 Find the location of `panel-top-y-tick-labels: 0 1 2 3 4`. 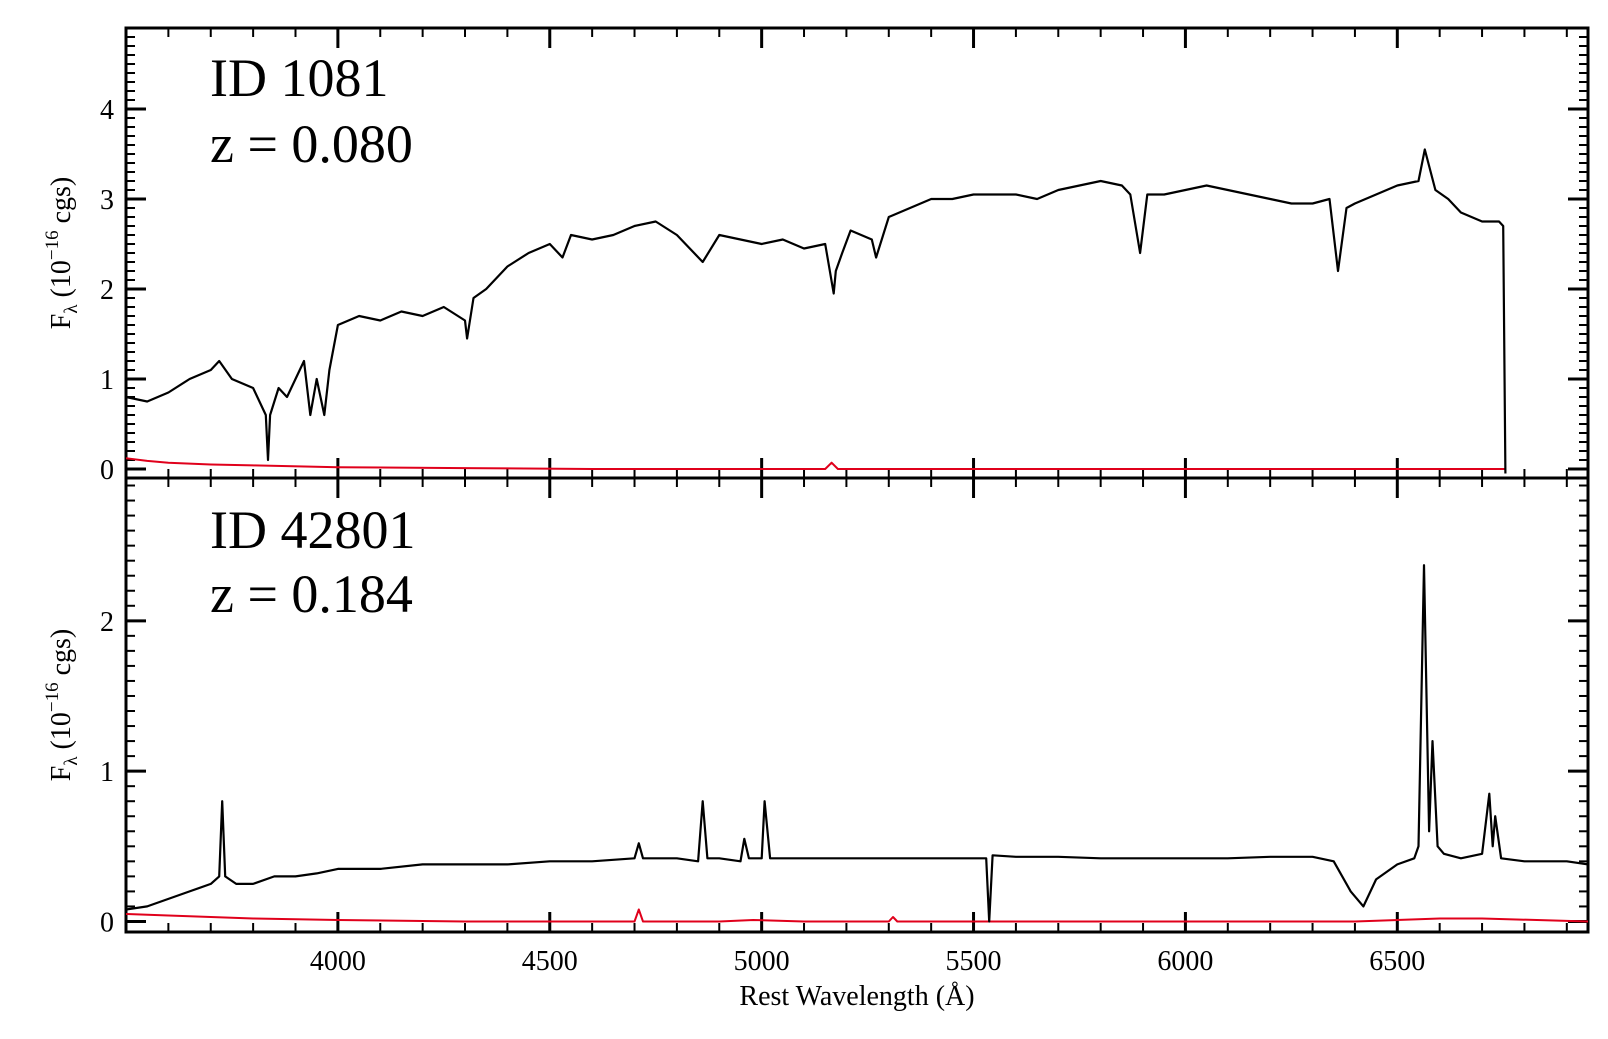

panel-top-y-tick-labels: 0 1 2 3 4 is located at coordinates (107, 290).